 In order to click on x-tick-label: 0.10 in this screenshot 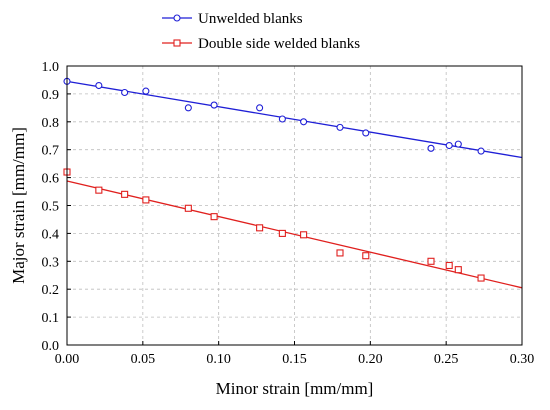, I will do `click(218, 359)`.